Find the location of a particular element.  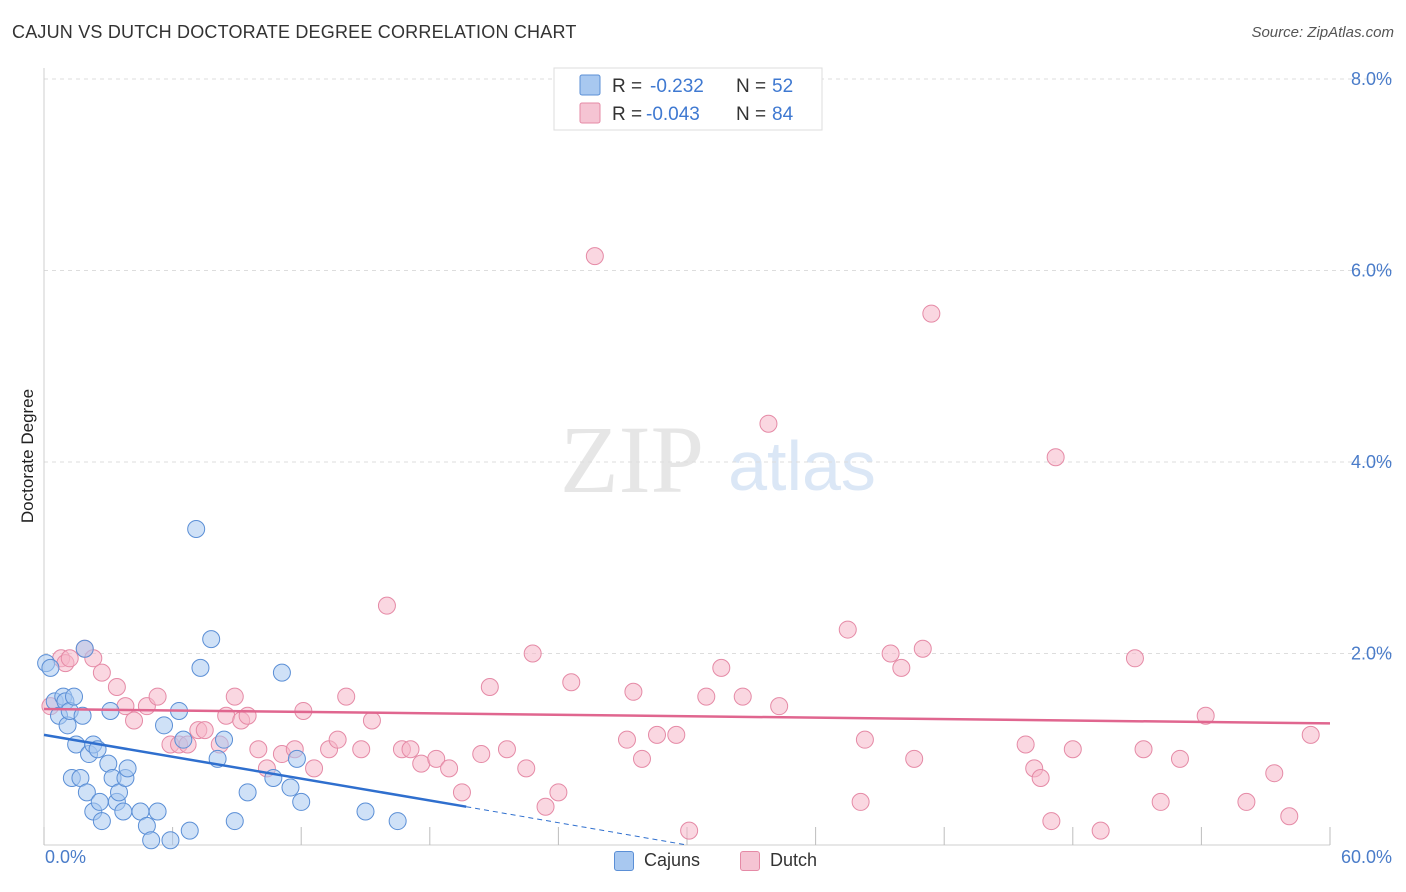

legend-n-label-dutch: N = is located at coordinates (751, 114).